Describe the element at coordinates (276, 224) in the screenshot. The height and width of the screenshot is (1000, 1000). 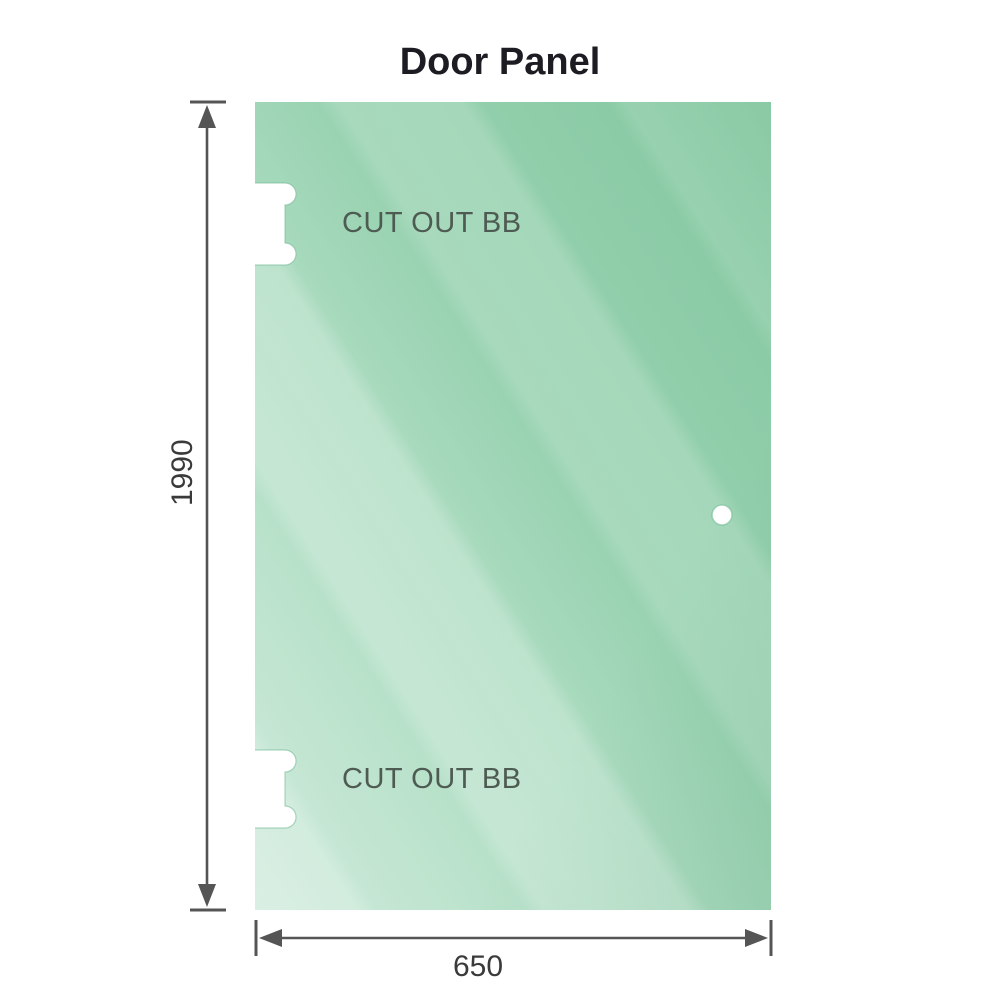
I see `cutout-top-outline` at that location.